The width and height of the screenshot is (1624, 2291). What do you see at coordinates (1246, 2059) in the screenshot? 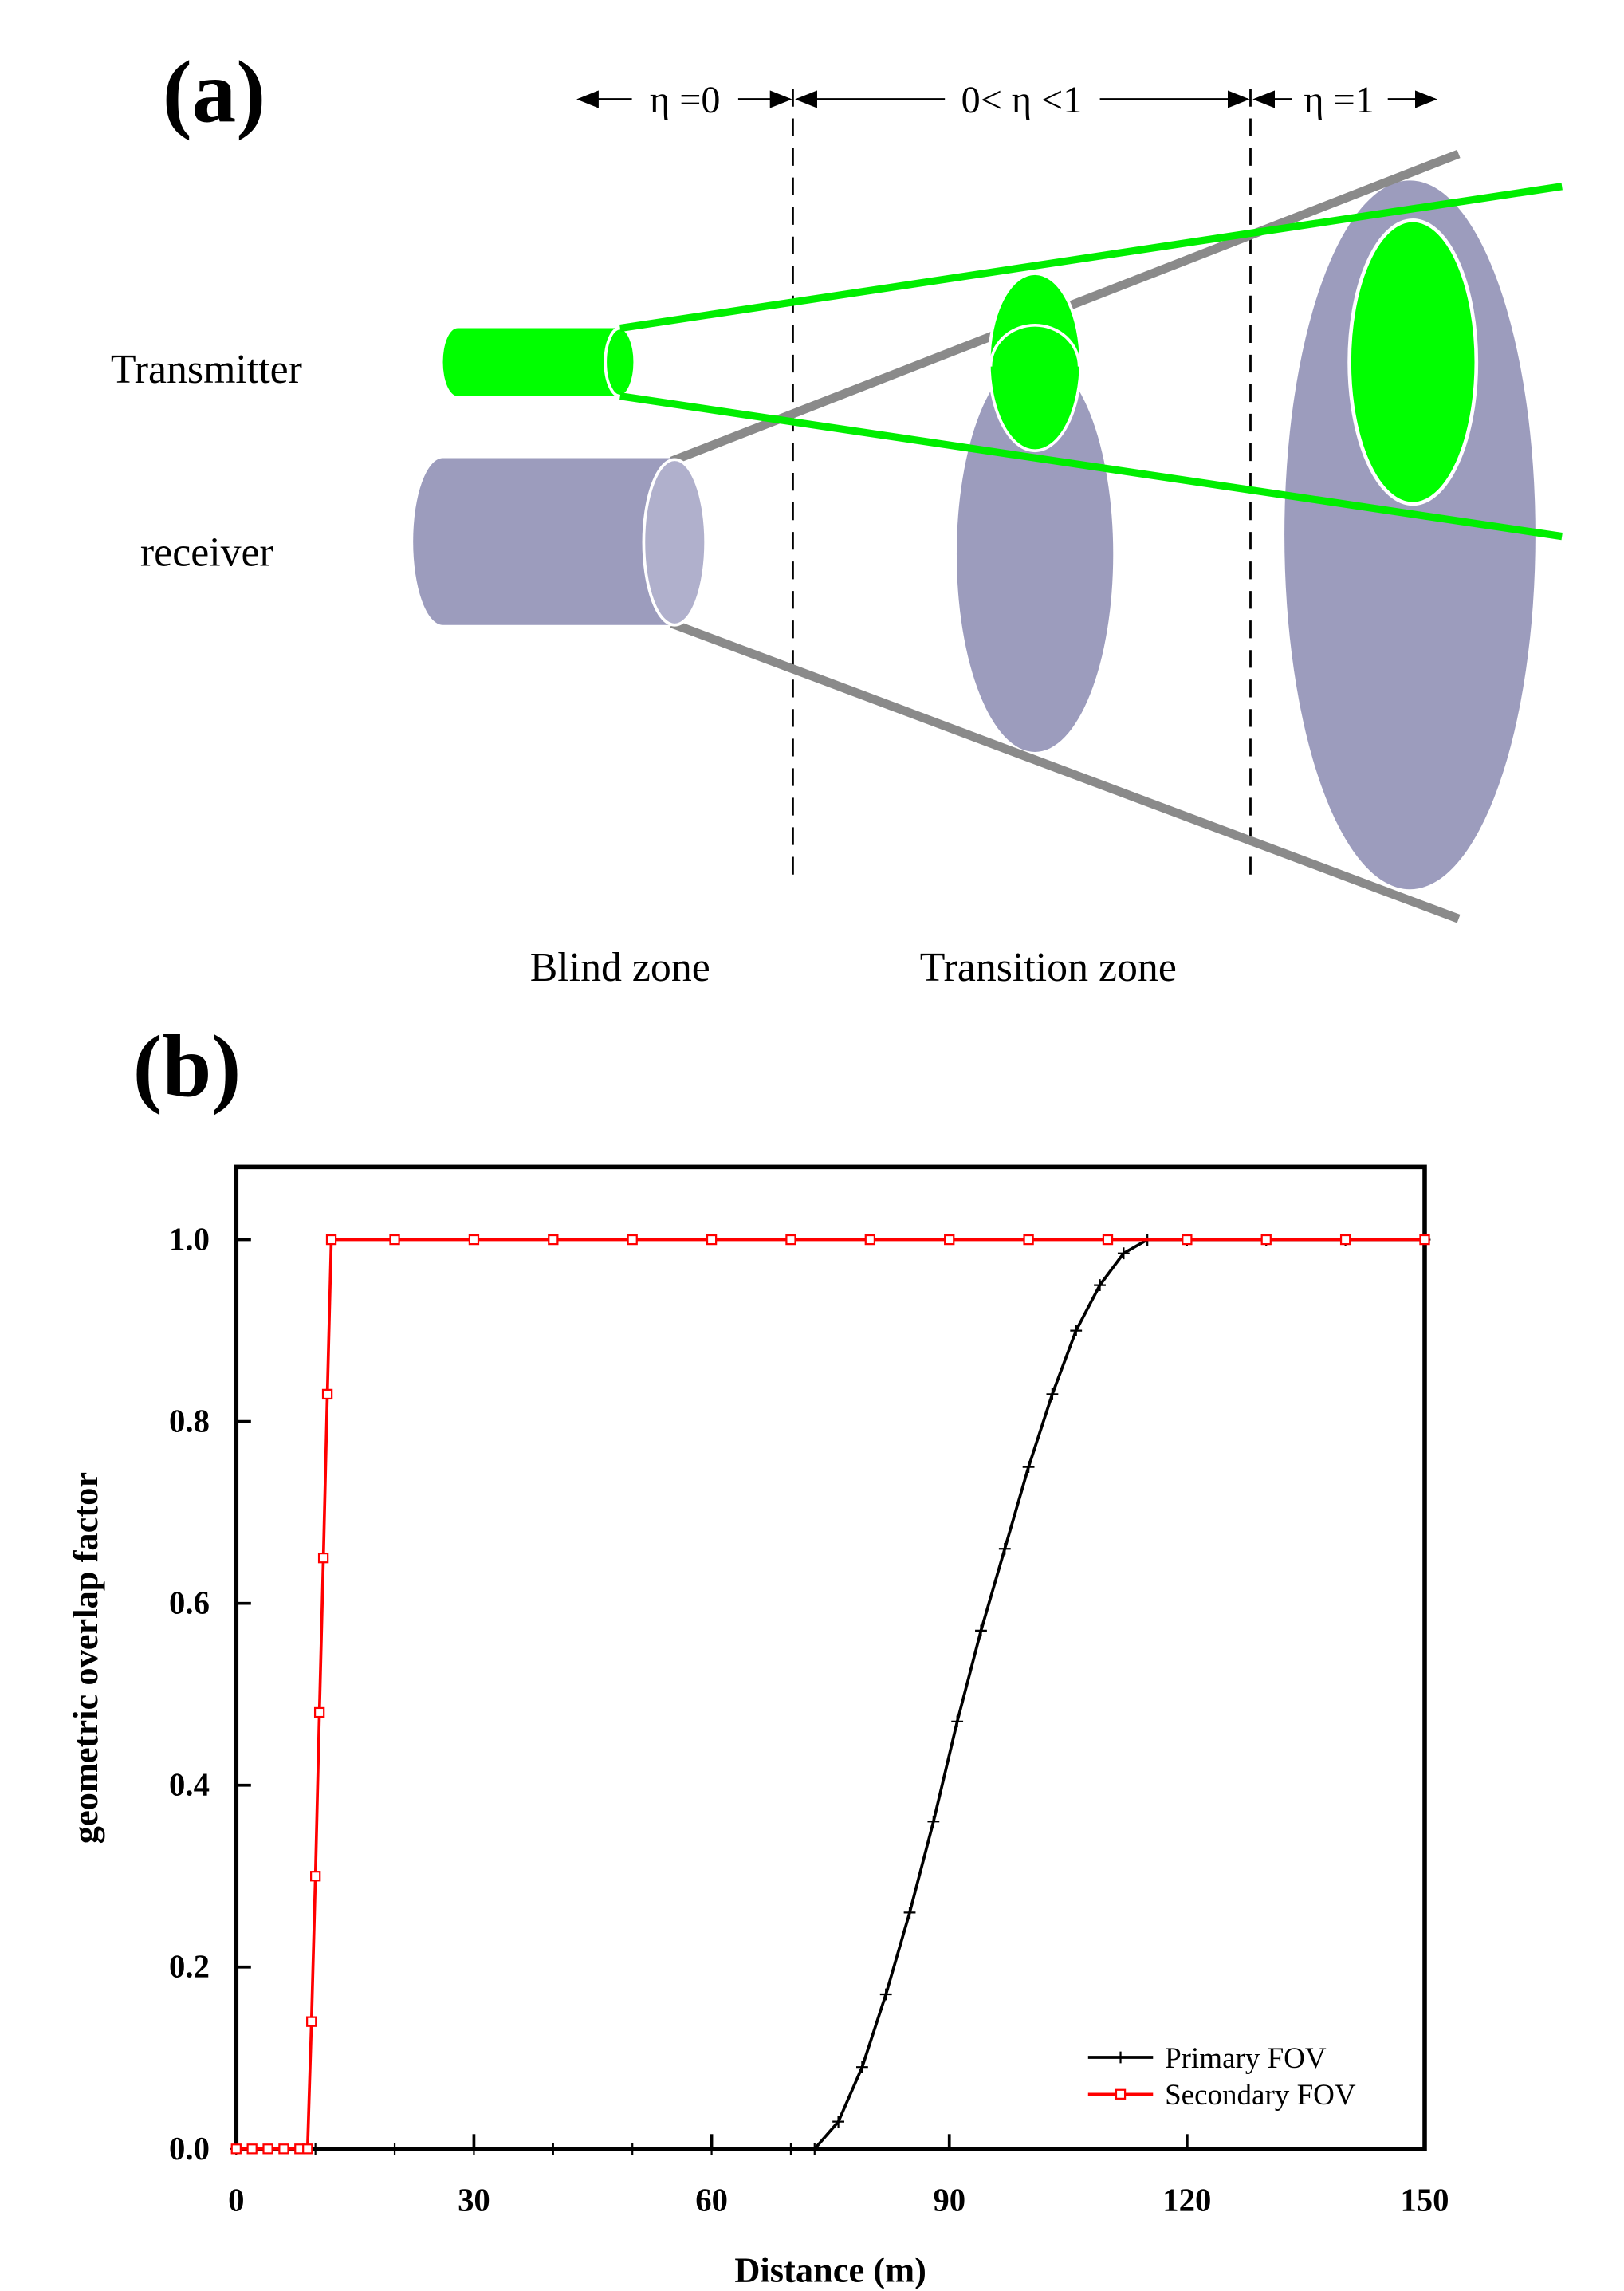
I see `legend-label: Primary FOV` at bounding box center [1246, 2059].